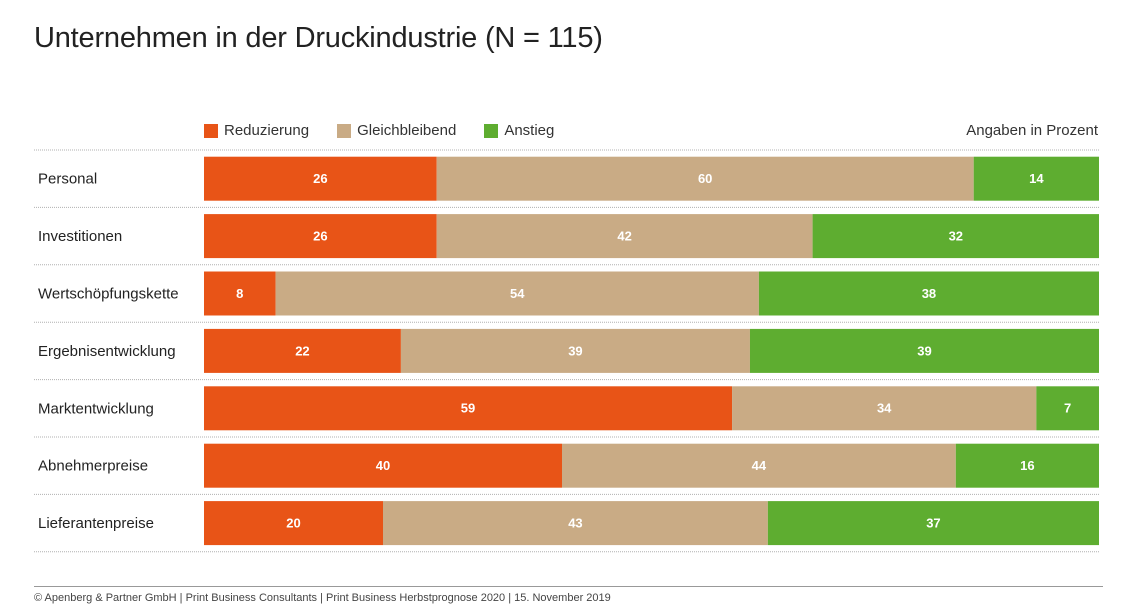 This screenshot has height=615, width=1127. I want to click on bar-marktentwicklung-gleichbleibend, so click(884, 408).